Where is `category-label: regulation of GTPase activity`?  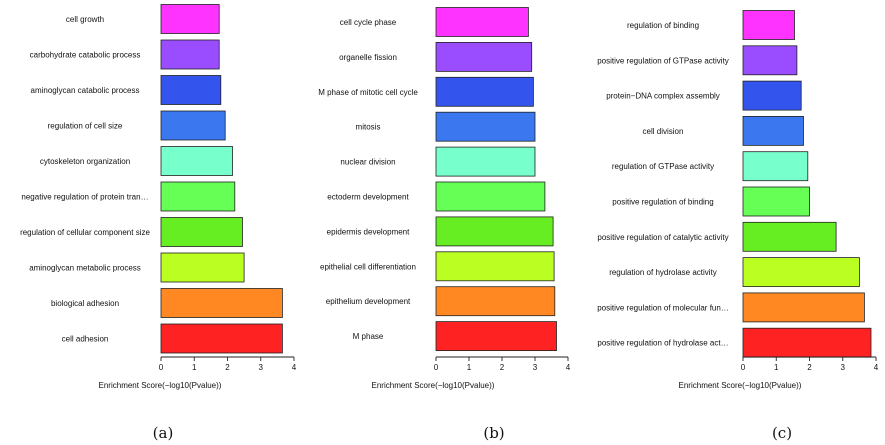
category-label: regulation of GTPase activity is located at coordinates (663, 166).